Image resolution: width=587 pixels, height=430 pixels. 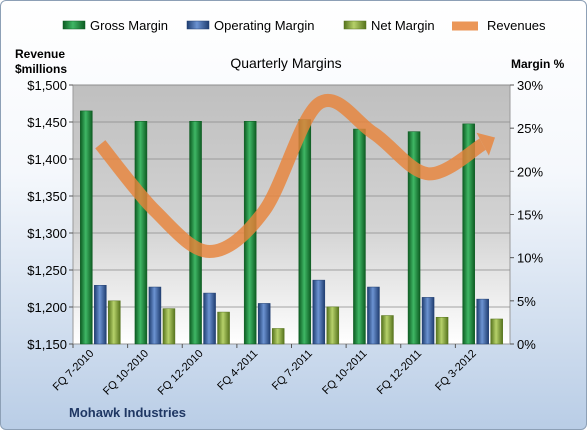 What do you see at coordinates (399, 372) in the screenshot?
I see `x-tick-label: FQ 12-2011` at bounding box center [399, 372].